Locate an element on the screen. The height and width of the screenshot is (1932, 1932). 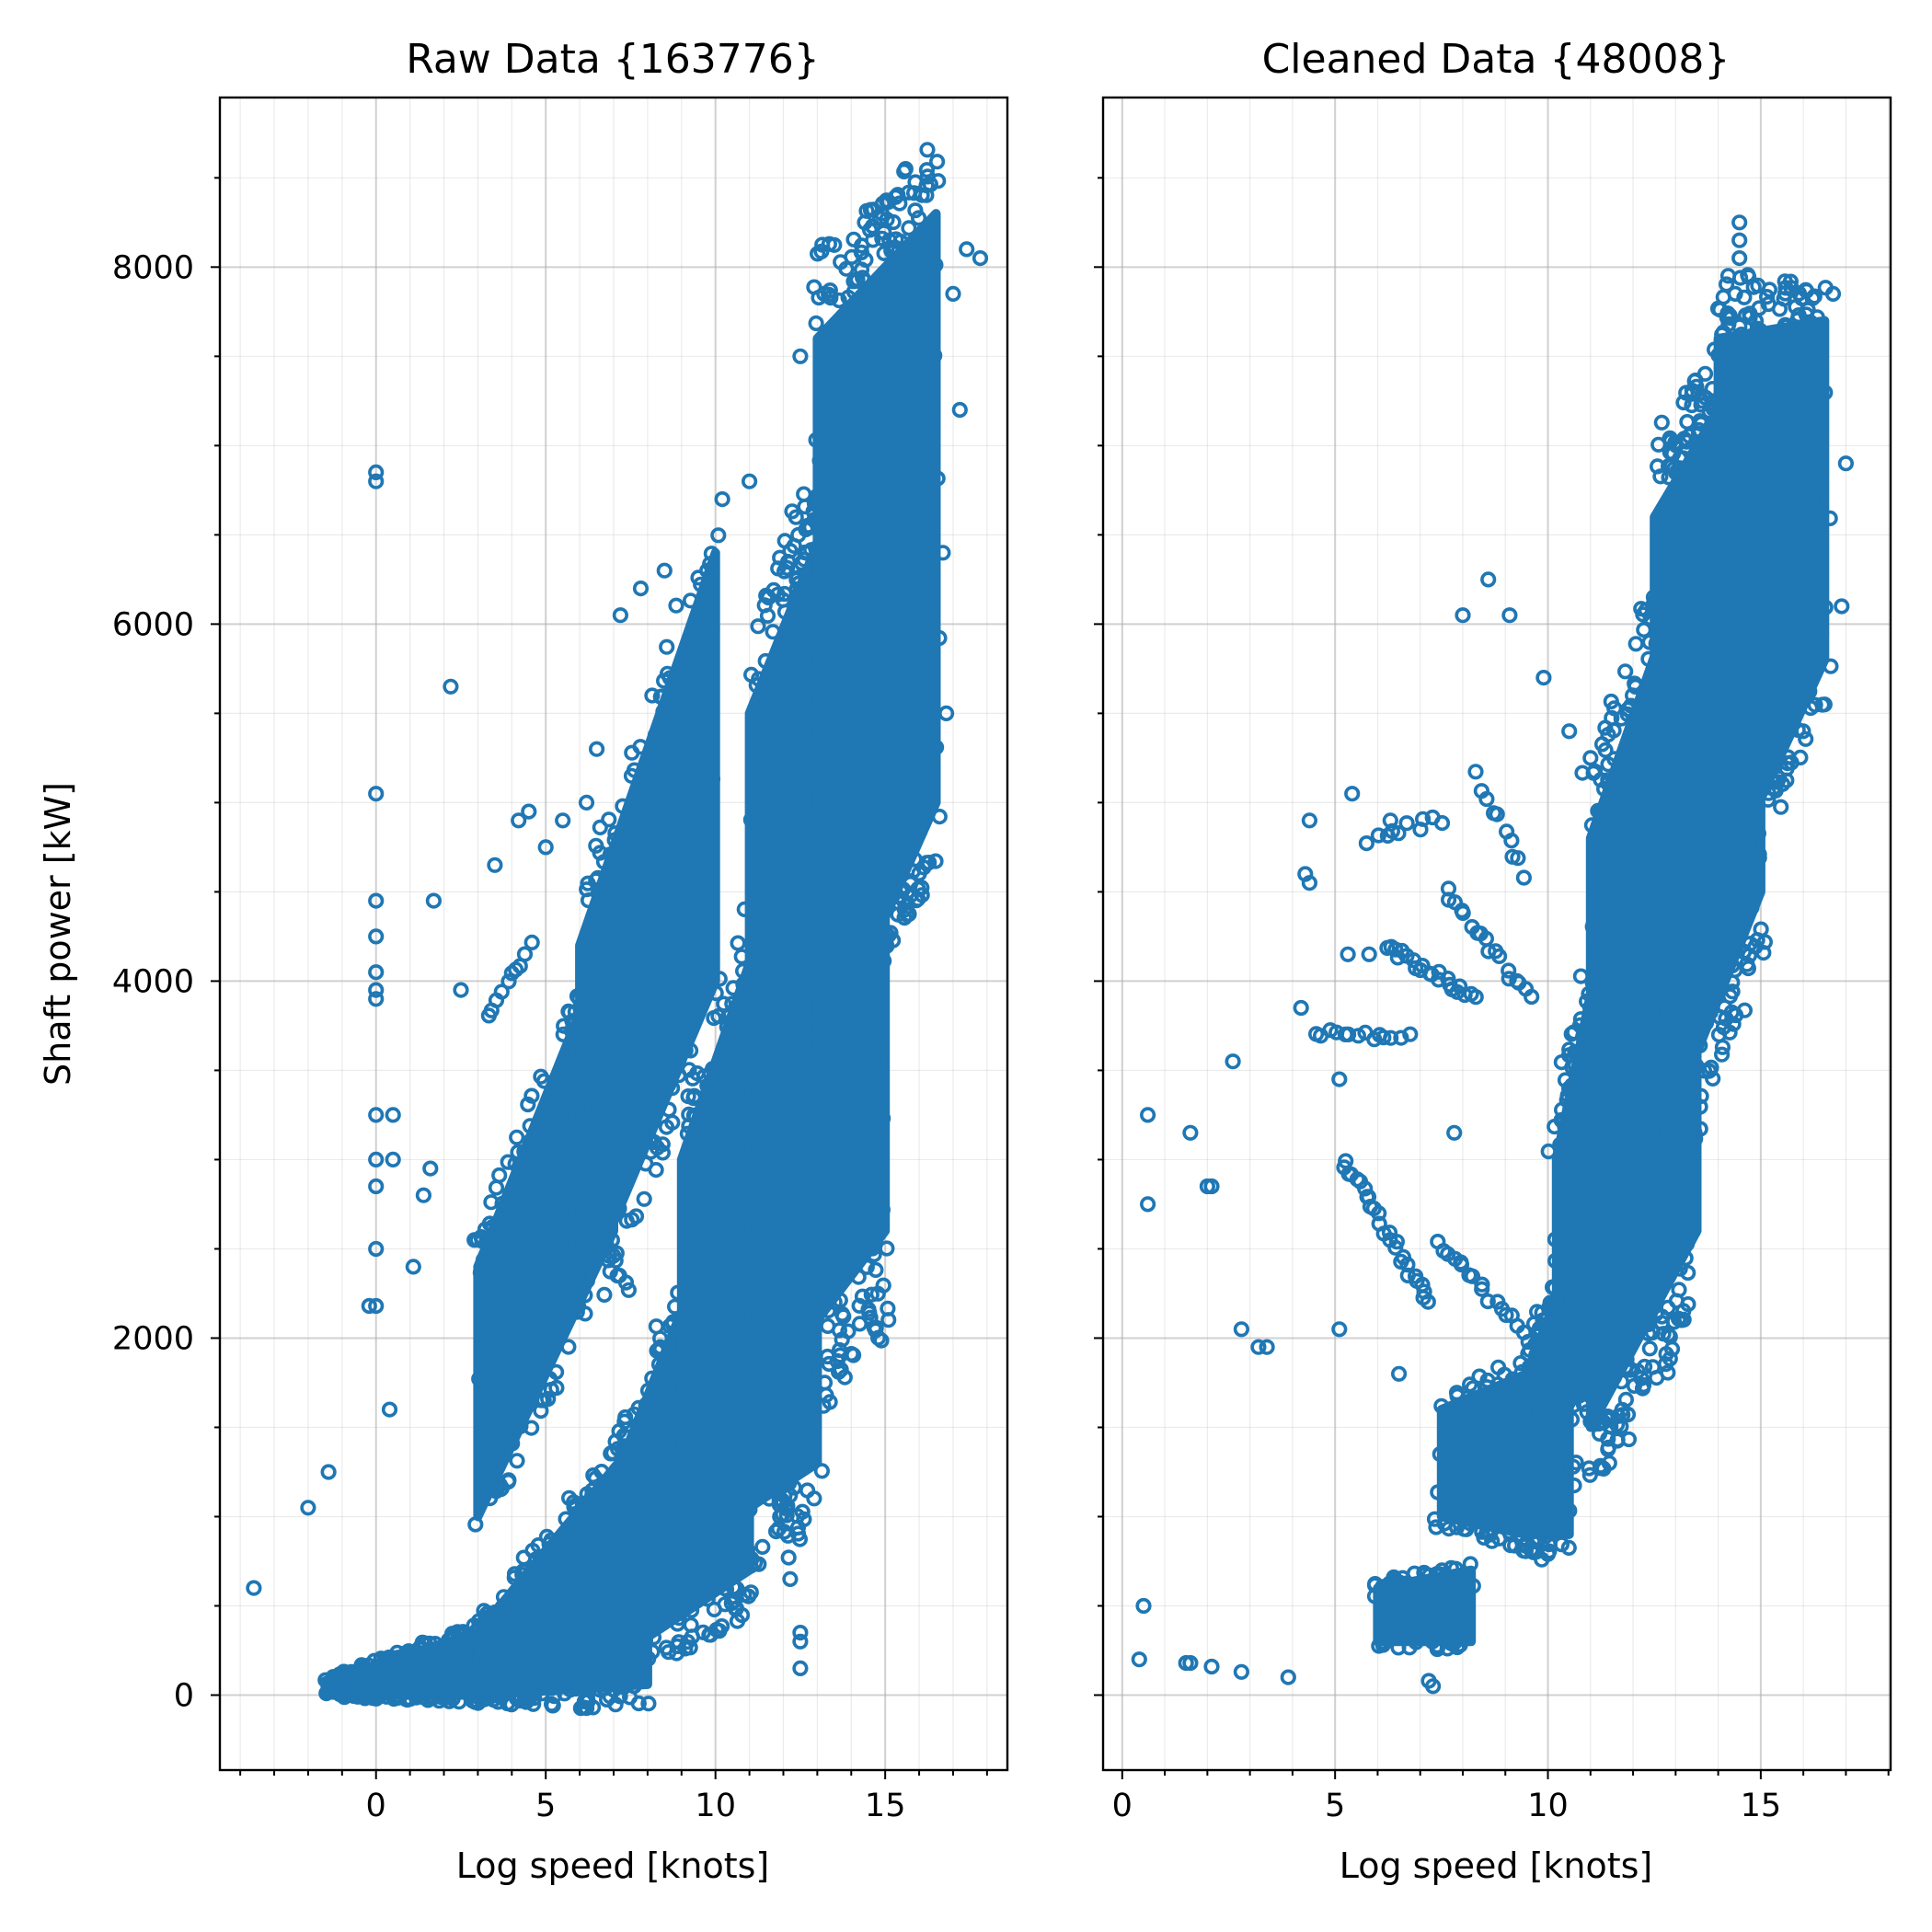
cleaned-x-tick-label: 15 is located at coordinates (1761, 1806).